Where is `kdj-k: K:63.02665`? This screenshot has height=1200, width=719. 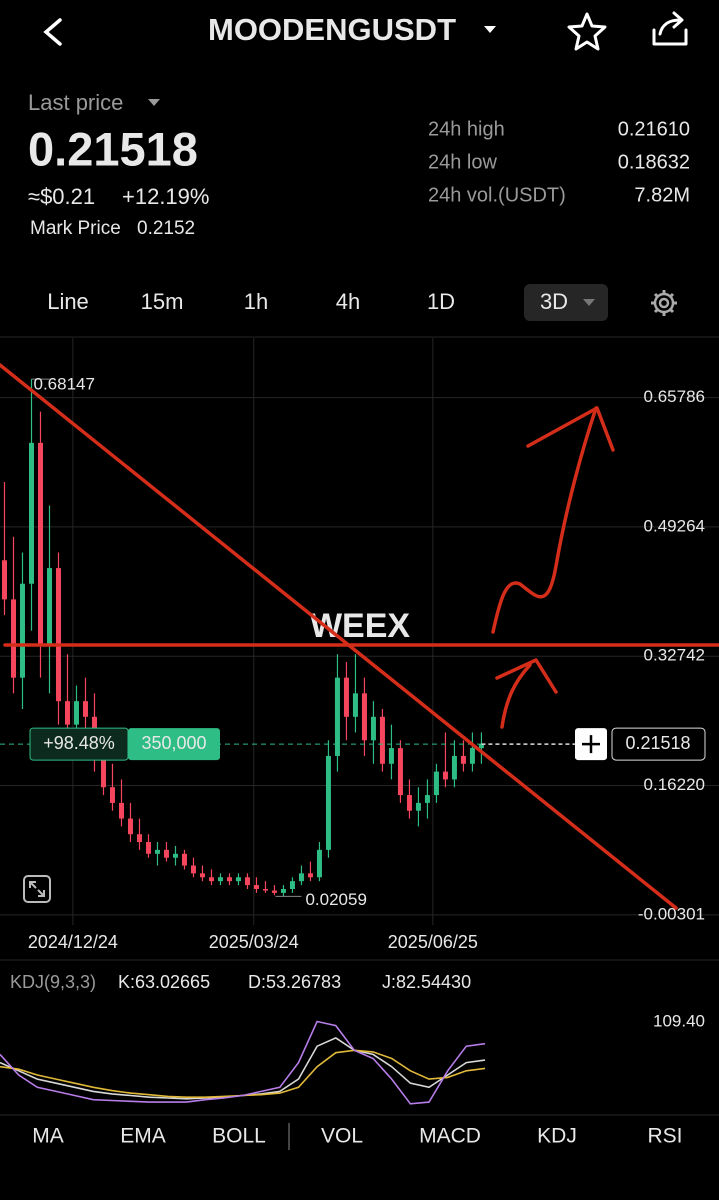 kdj-k: K:63.02665 is located at coordinates (164, 982).